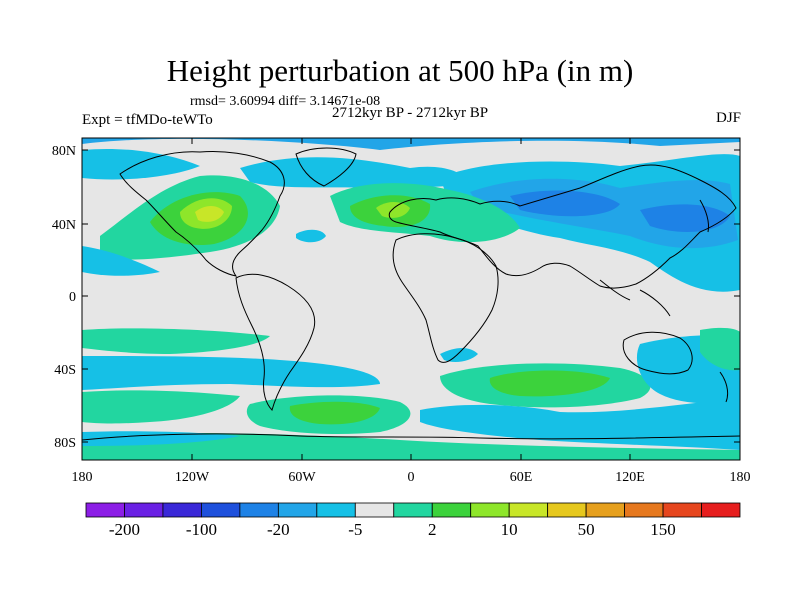 Image resolution: width=800 pixels, height=600 pixels. Describe the element at coordinates (704, 216) in the screenshot. I see `coastline-japan` at that location.